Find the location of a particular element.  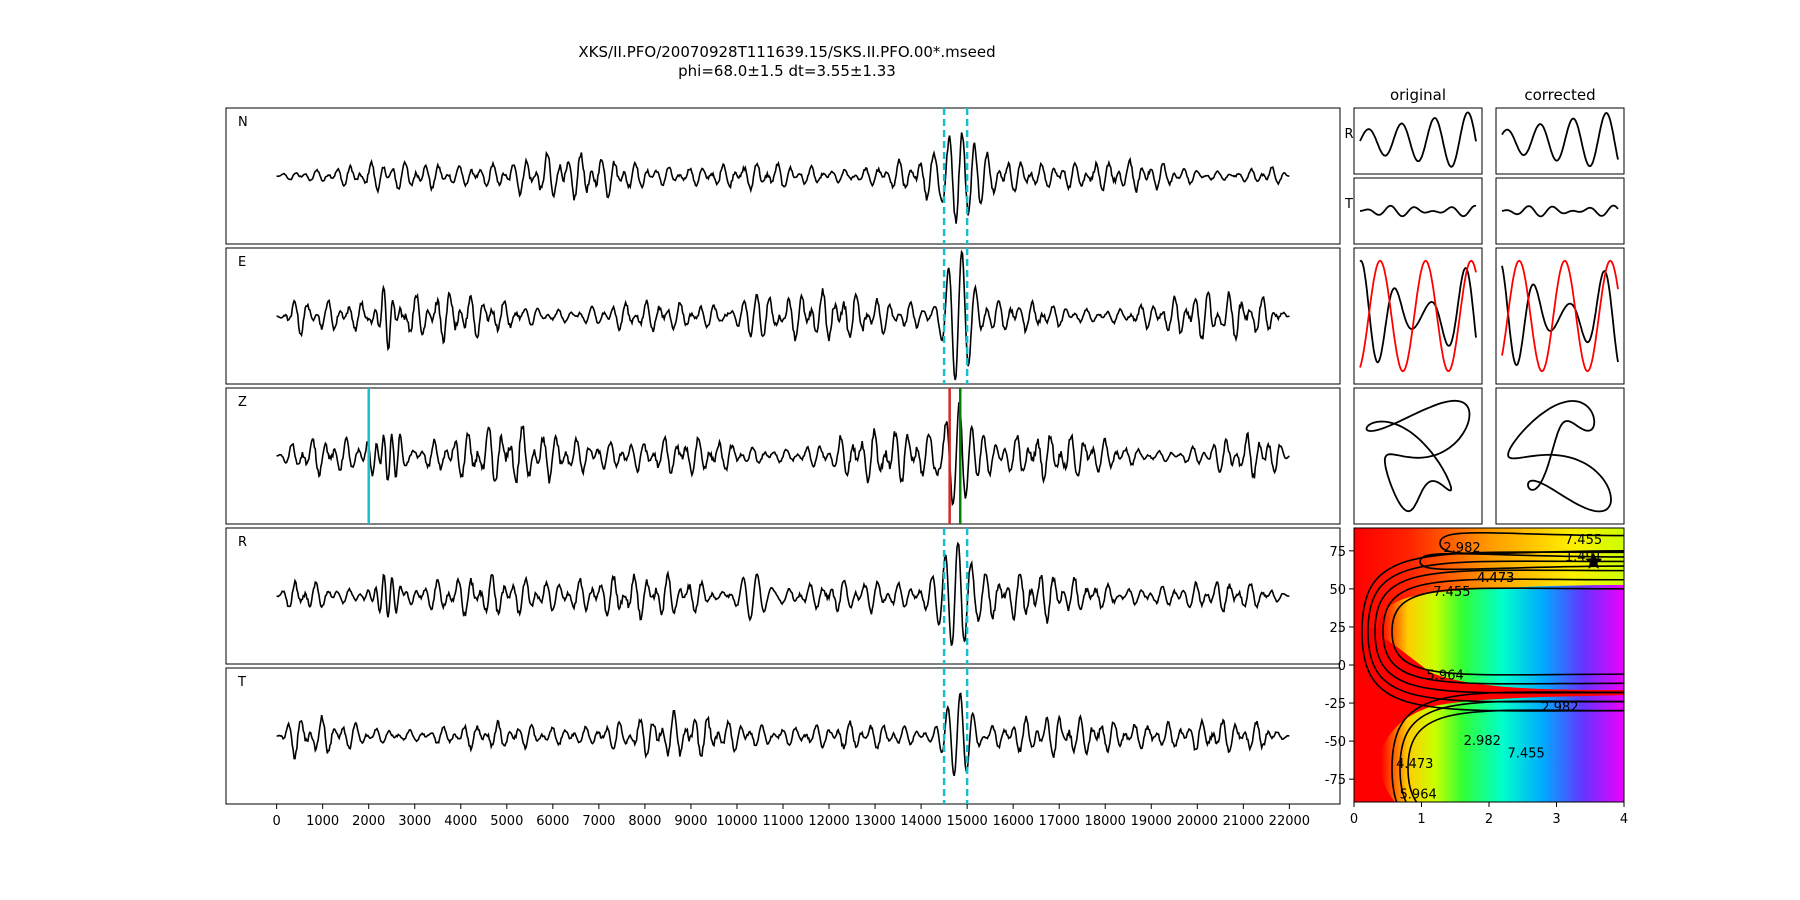

x-tick-label: 22000 is located at coordinates (1289, 821).